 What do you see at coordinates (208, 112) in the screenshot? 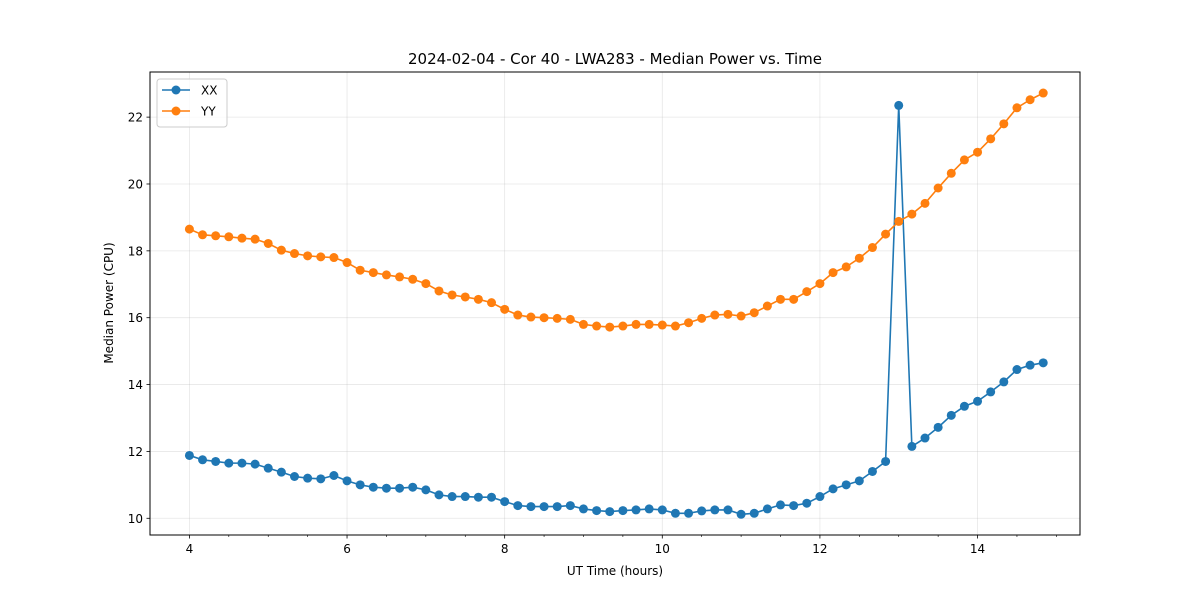
I see `legend-label-yy: YY` at bounding box center [208, 112].